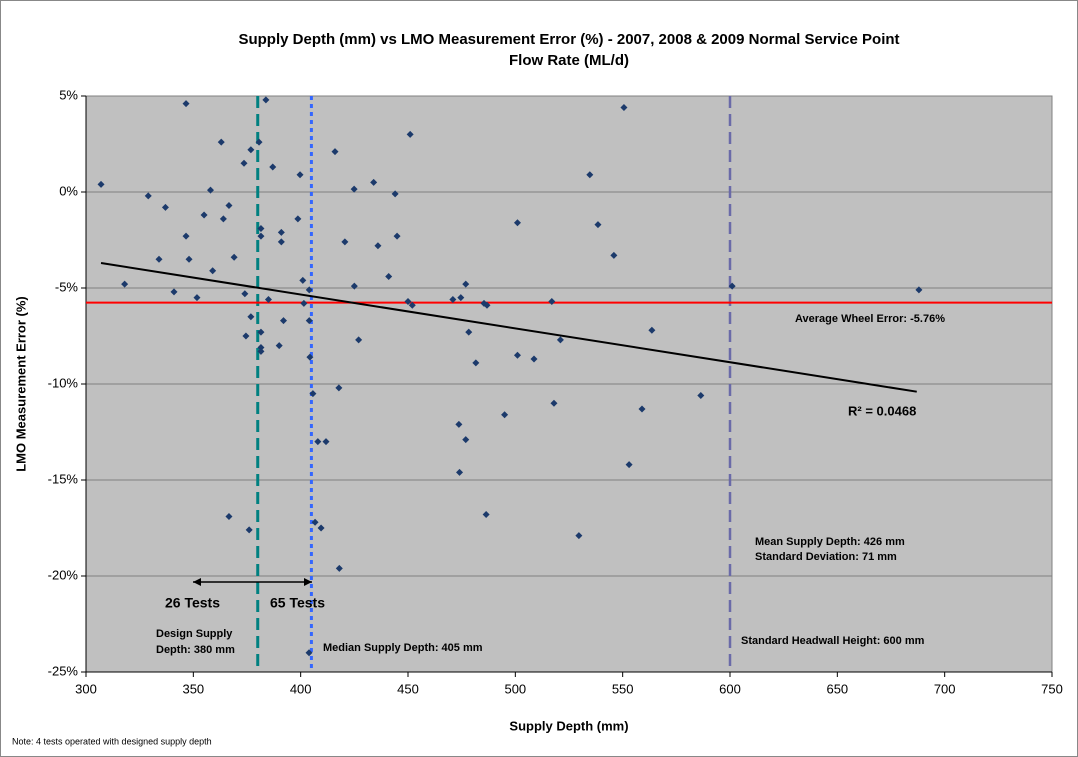  I want to click on trendline, so click(508, 327).